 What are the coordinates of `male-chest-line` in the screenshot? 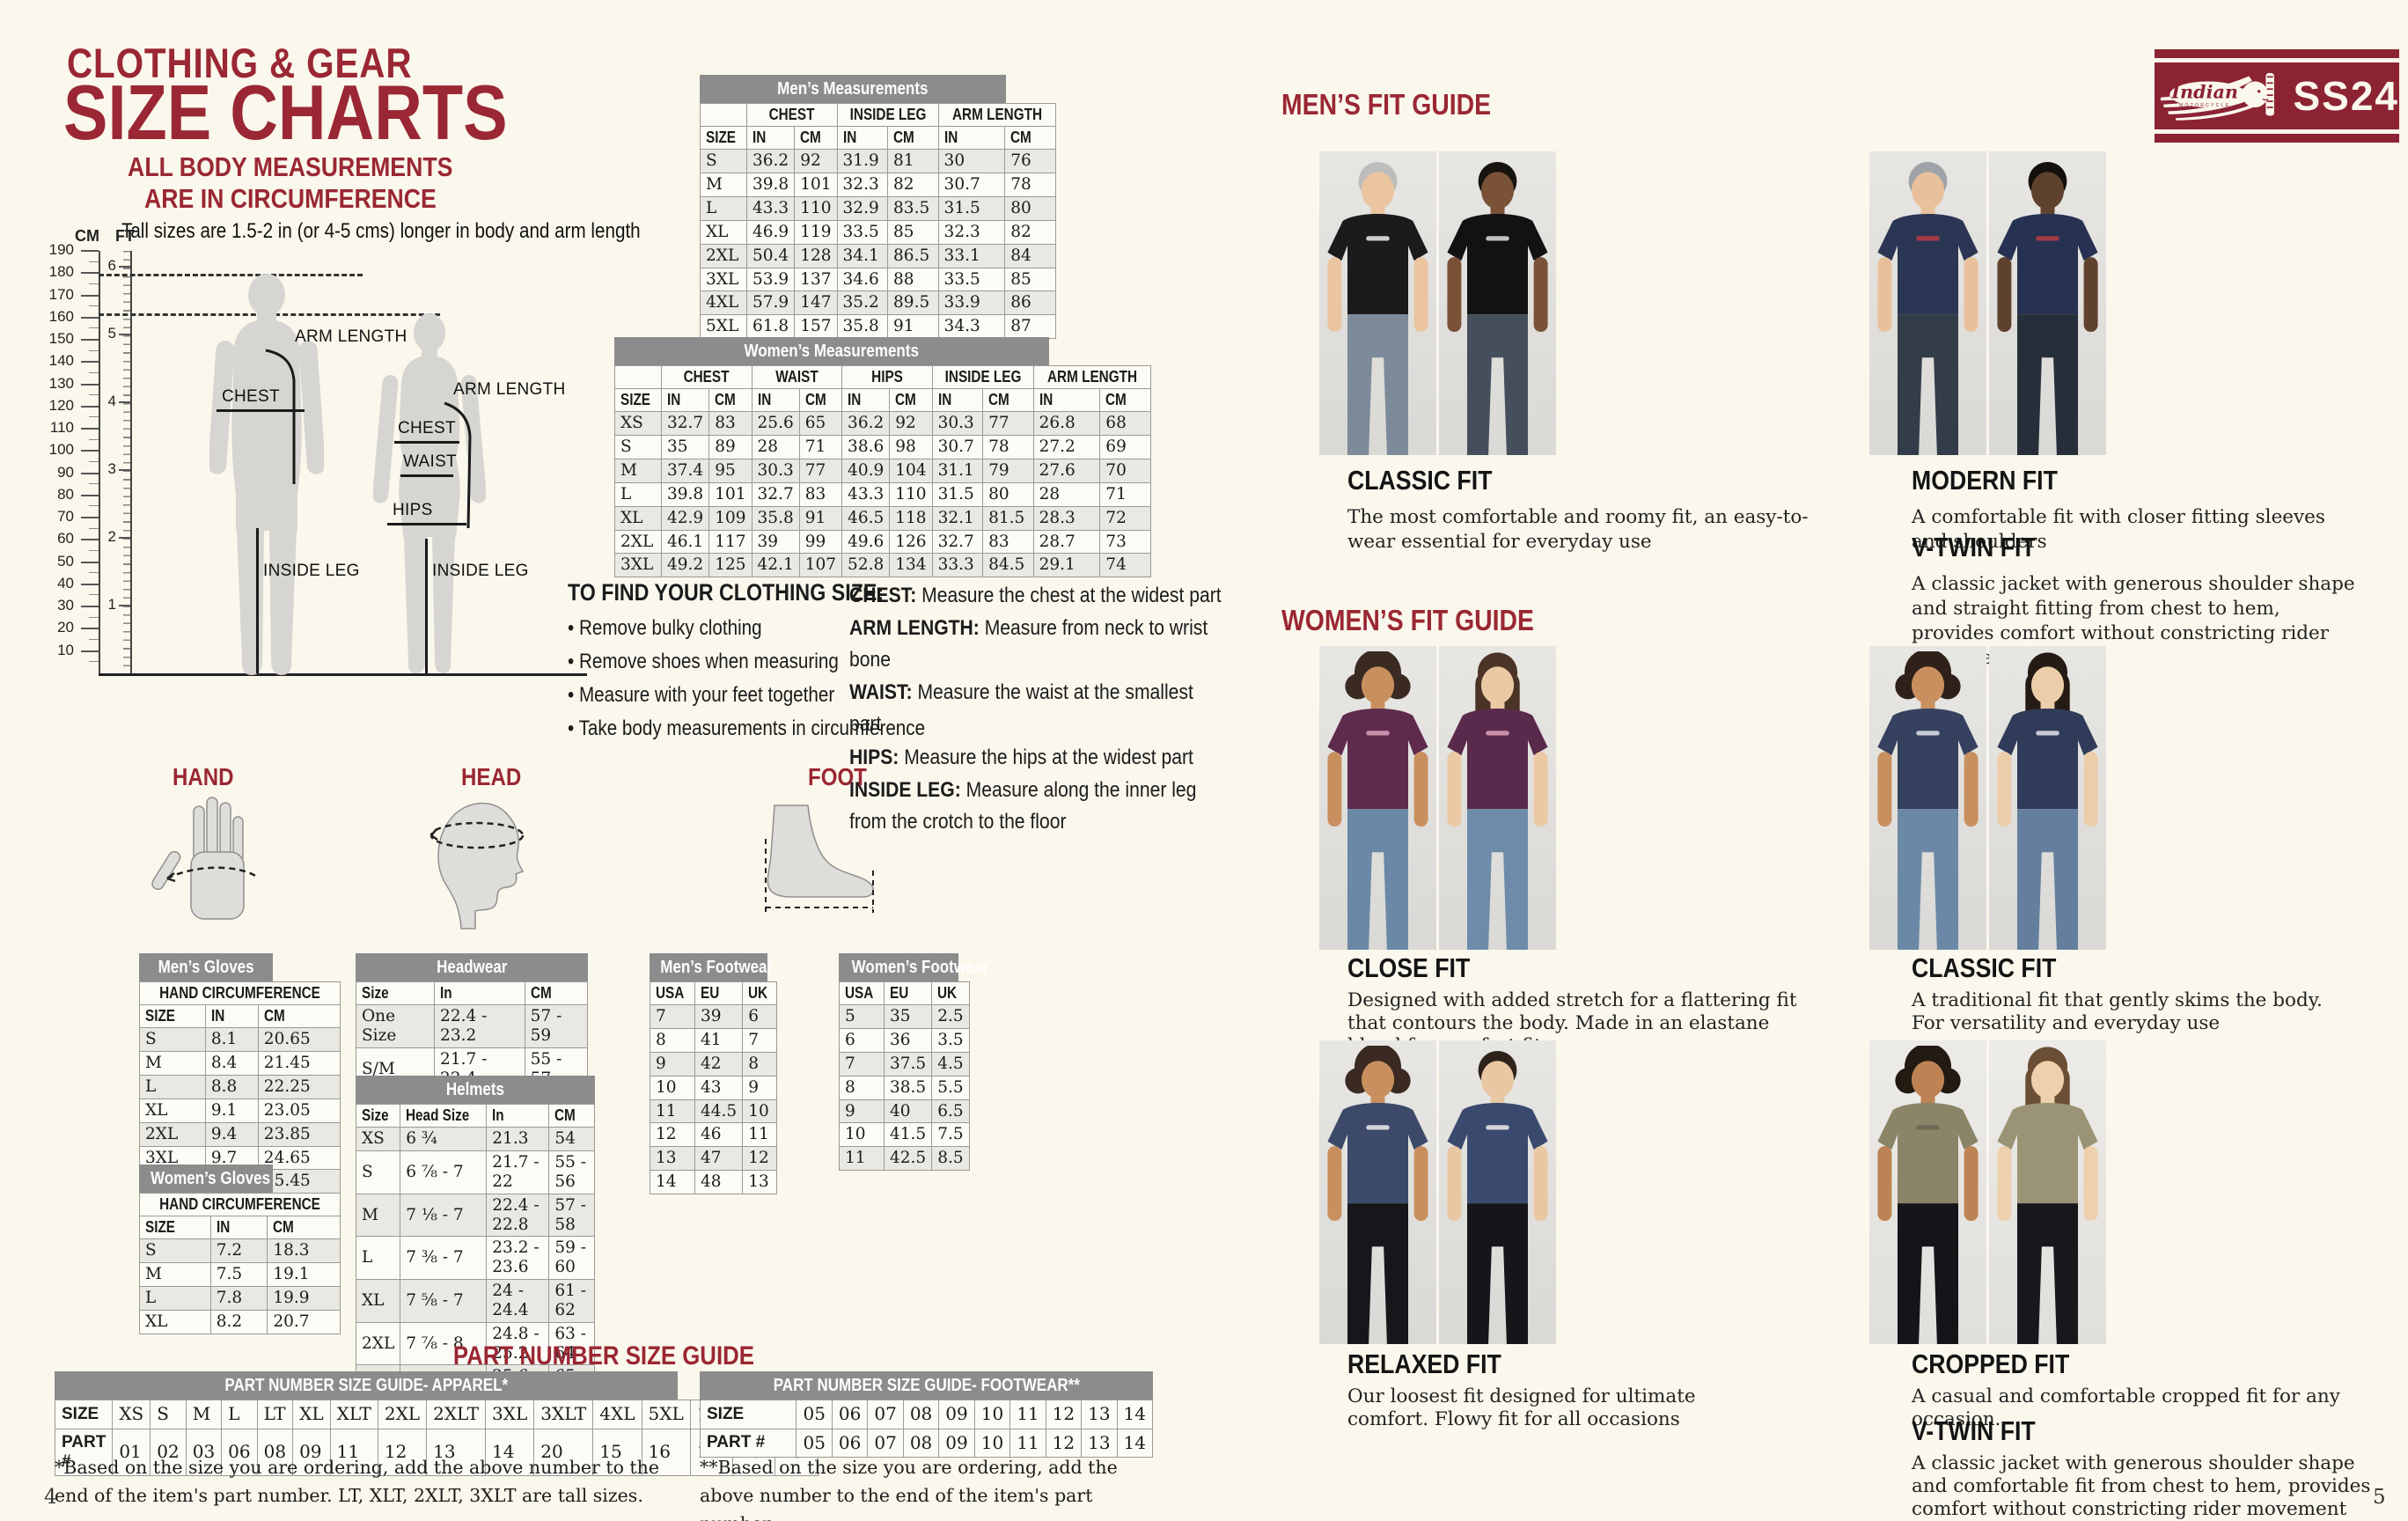 It's located at (261, 410).